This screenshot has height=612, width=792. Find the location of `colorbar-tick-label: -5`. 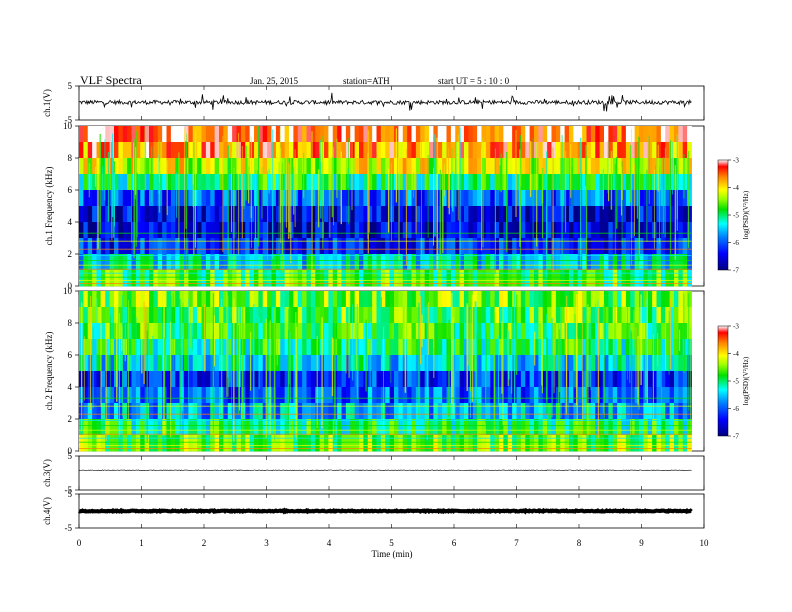

colorbar-tick-label: -5 is located at coordinates (736, 382).